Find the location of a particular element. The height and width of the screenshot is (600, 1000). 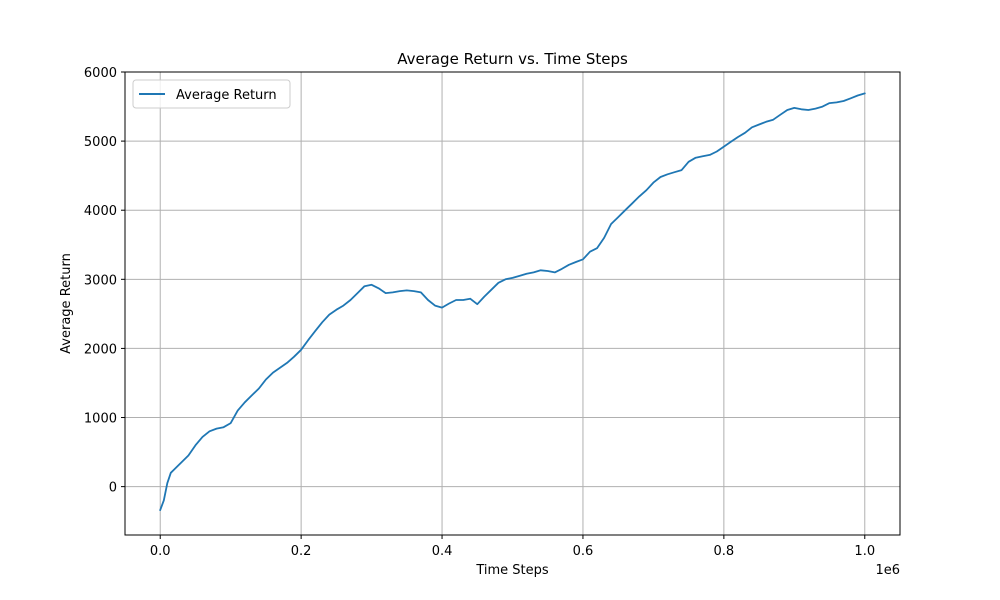

x-tick-label: 0.2 is located at coordinates (301, 551).